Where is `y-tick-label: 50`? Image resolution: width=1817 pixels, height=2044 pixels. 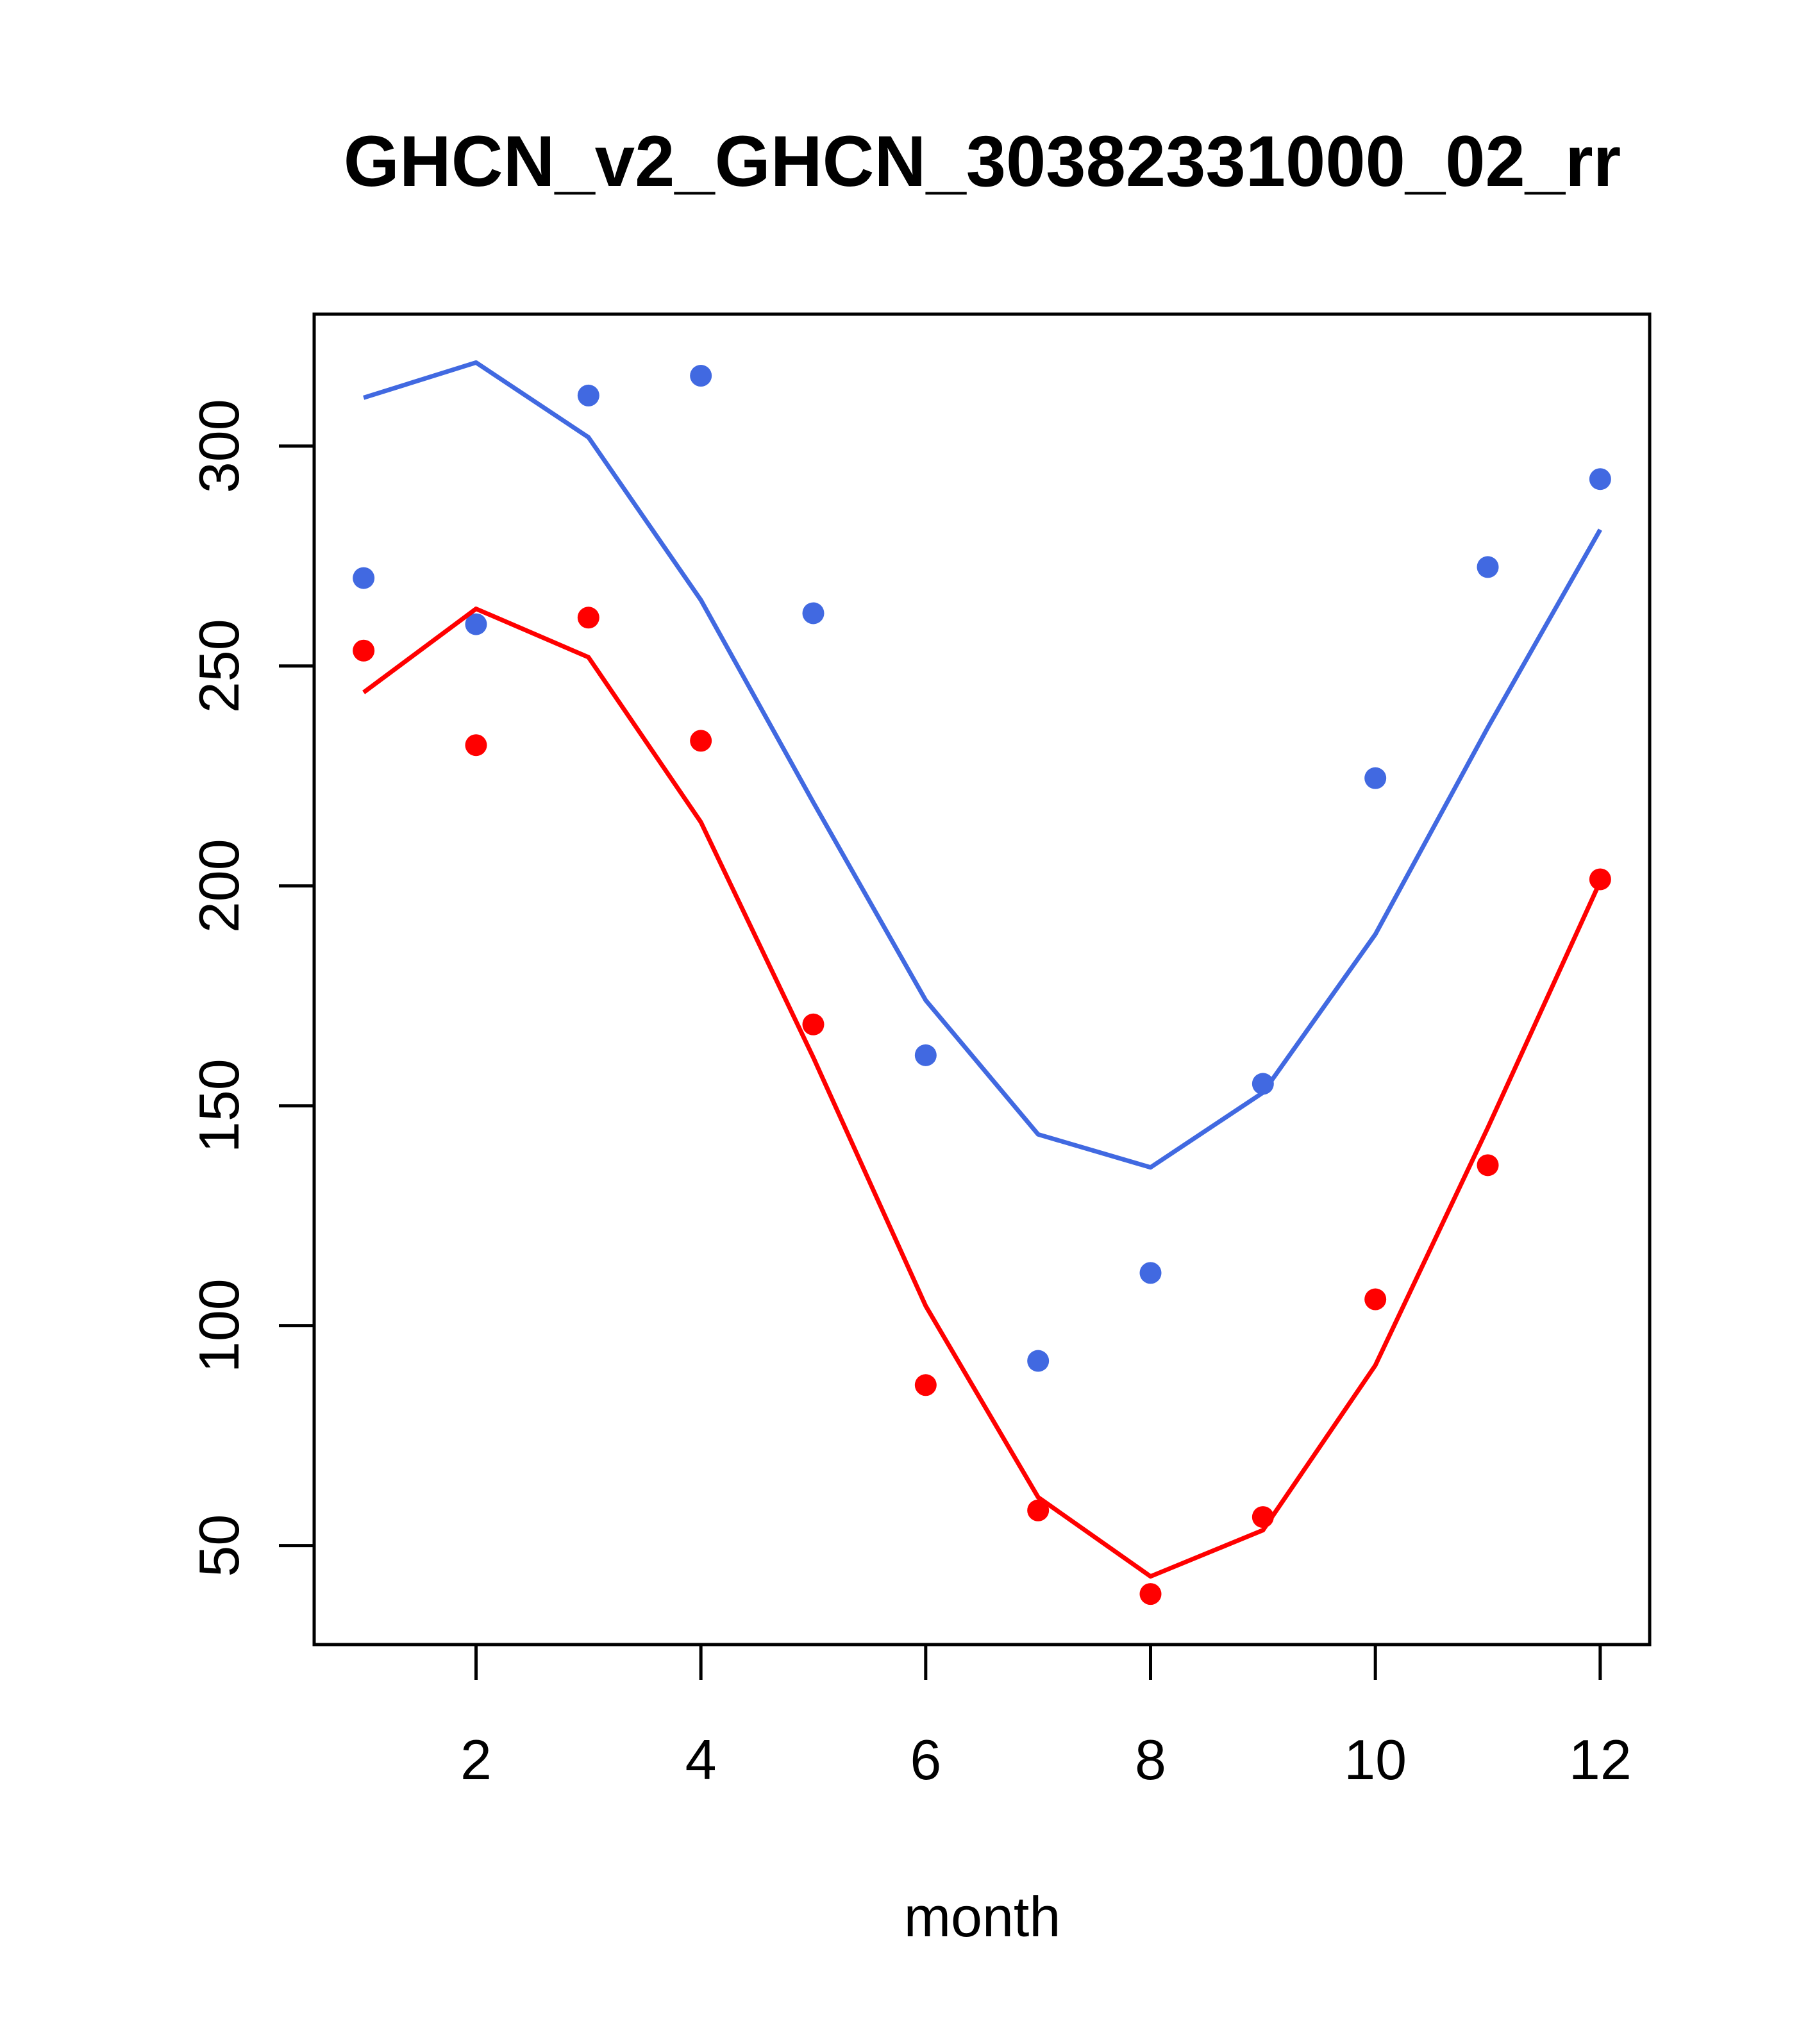 y-tick-label: 50 is located at coordinates (219, 1545).